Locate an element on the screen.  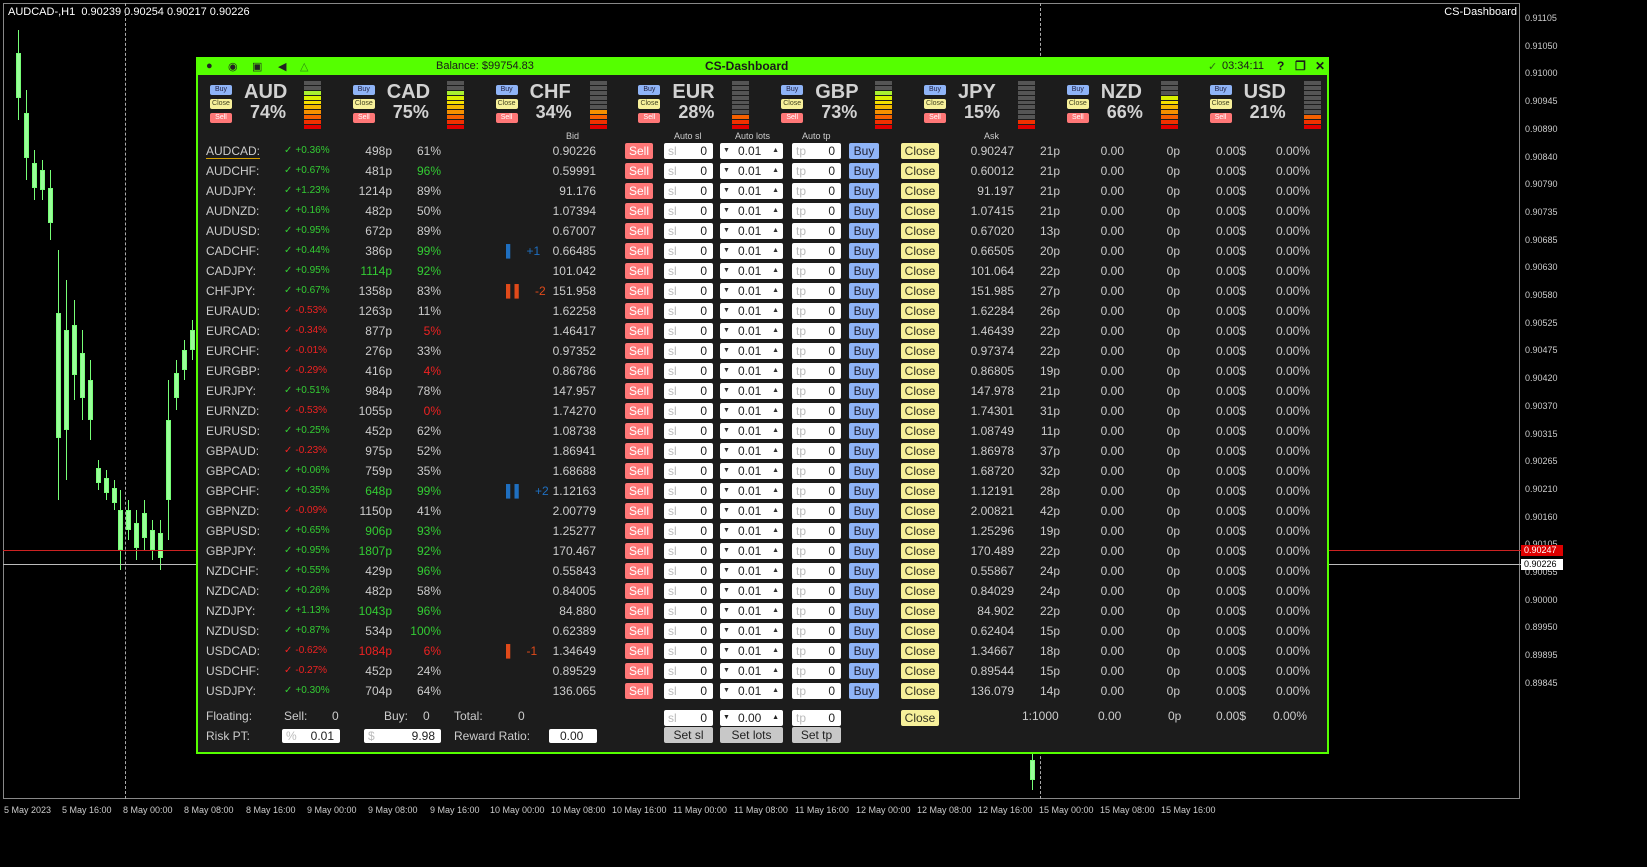
pair-symbol: NZDCAD: is located at coordinates (233, 591).